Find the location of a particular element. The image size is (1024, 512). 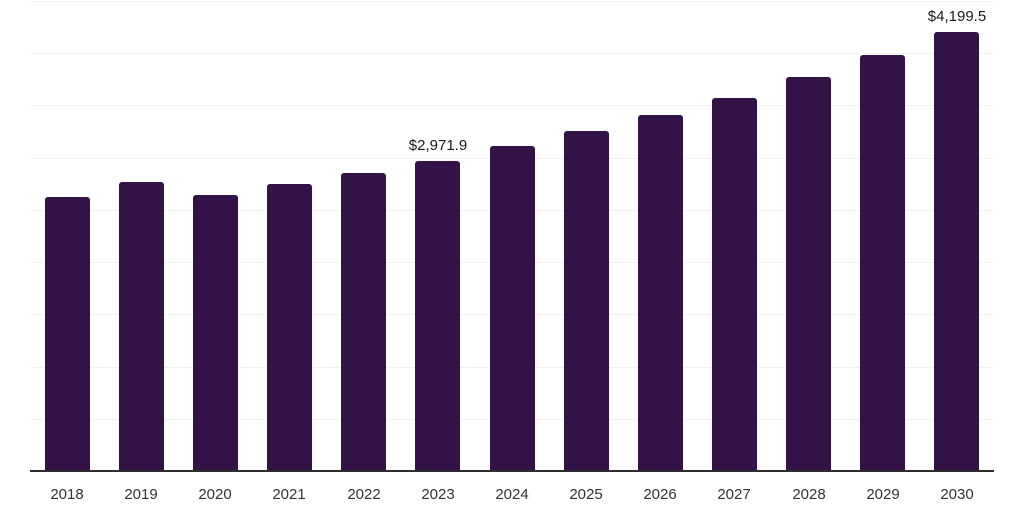

x-axis-label-2025: 2025 is located at coordinates (586, 494).